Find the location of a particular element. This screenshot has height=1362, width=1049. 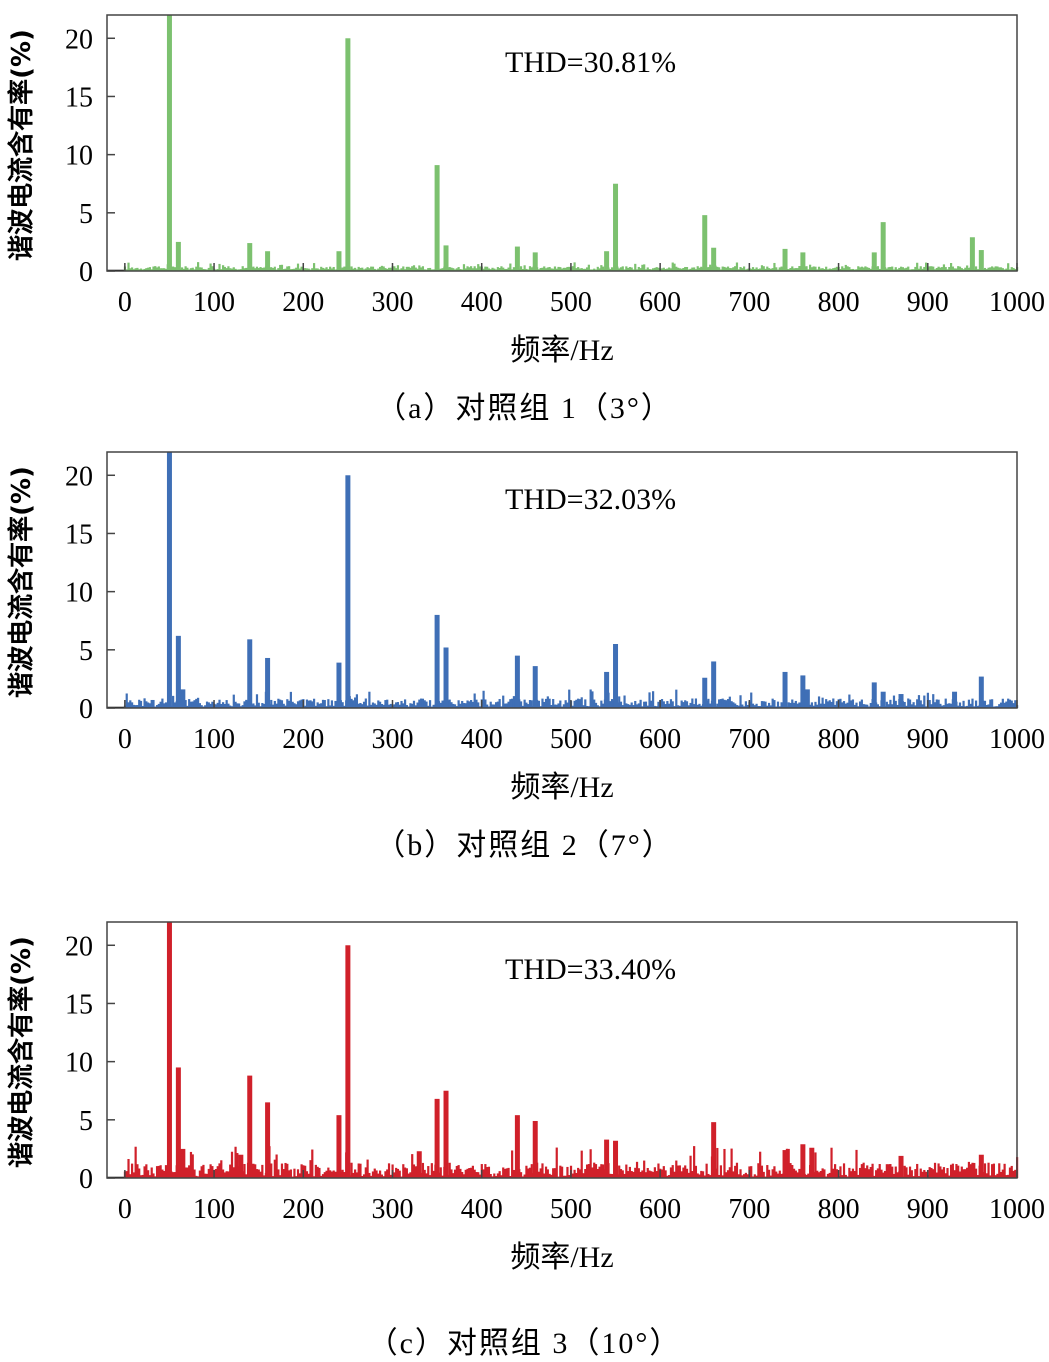

y-tick-label: 5 is located at coordinates (86, 214).